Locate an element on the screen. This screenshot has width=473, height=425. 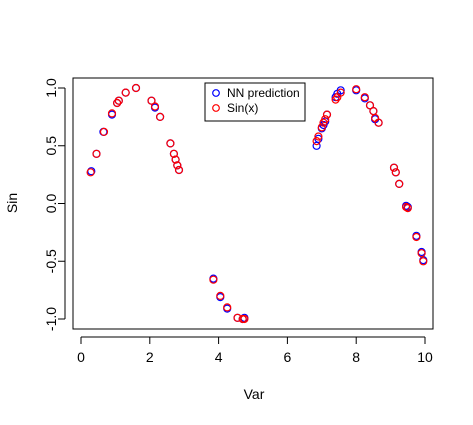
x-tick-label: 6 is located at coordinates (288, 357).